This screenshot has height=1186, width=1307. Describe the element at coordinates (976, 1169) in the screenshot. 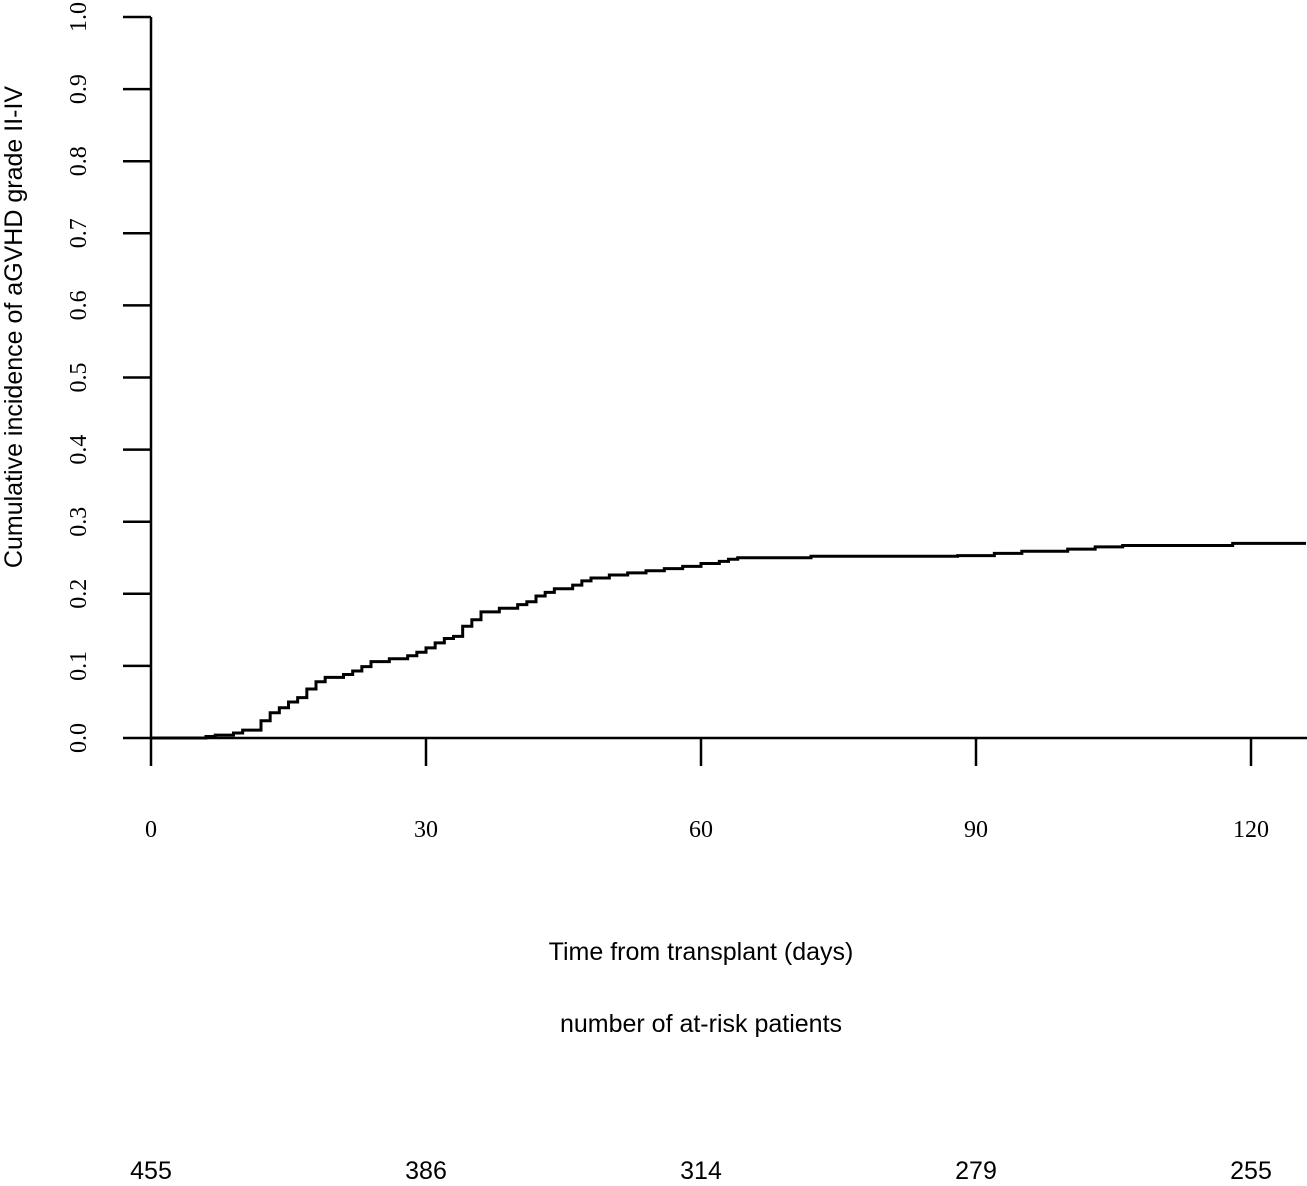

I see `at-risk-count: 279` at that location.